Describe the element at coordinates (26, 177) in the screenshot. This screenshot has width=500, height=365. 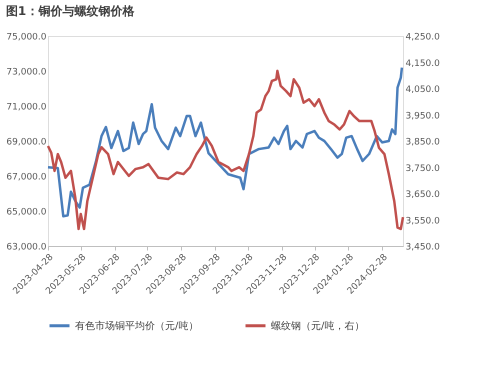
I see `y-tick-label: 67,000.0` at that location.